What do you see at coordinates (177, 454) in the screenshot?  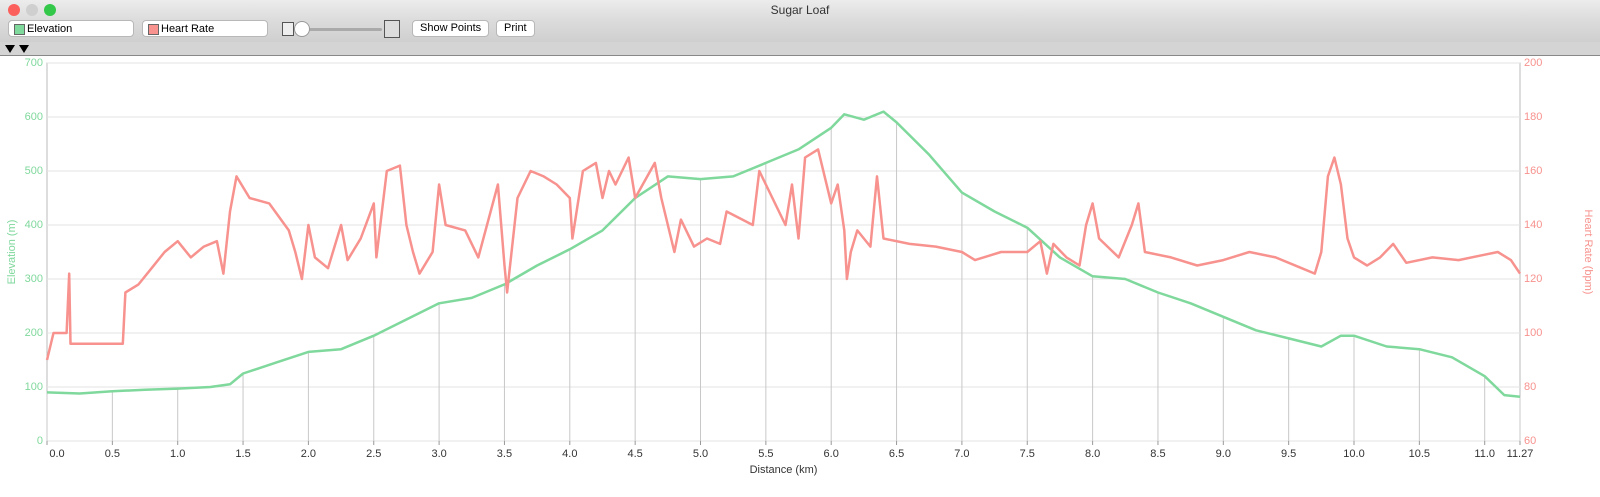 I see `x-tick-label: 1.0` at bounding box center [177, 454].